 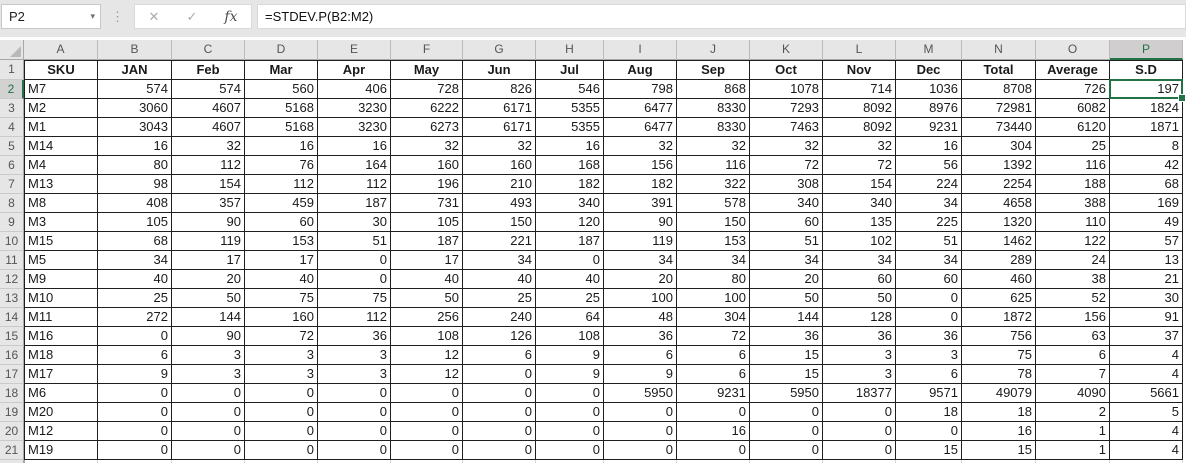 I want to click on cell-N22, so click(x=999, y=461).